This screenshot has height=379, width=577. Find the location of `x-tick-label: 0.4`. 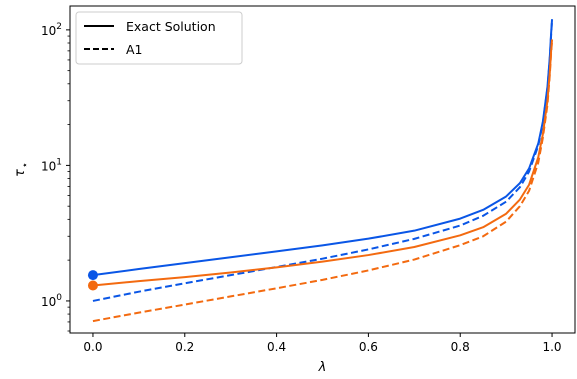

x-tick-label: 0.4 is located at coordinates (276, 347).